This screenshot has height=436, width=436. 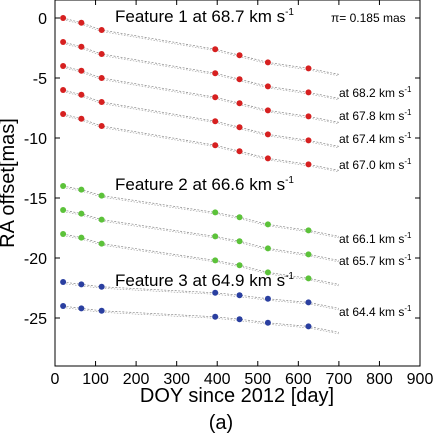 I want to click on velocity-label: at 66.1 km s-1, so click(x=375, y=238).